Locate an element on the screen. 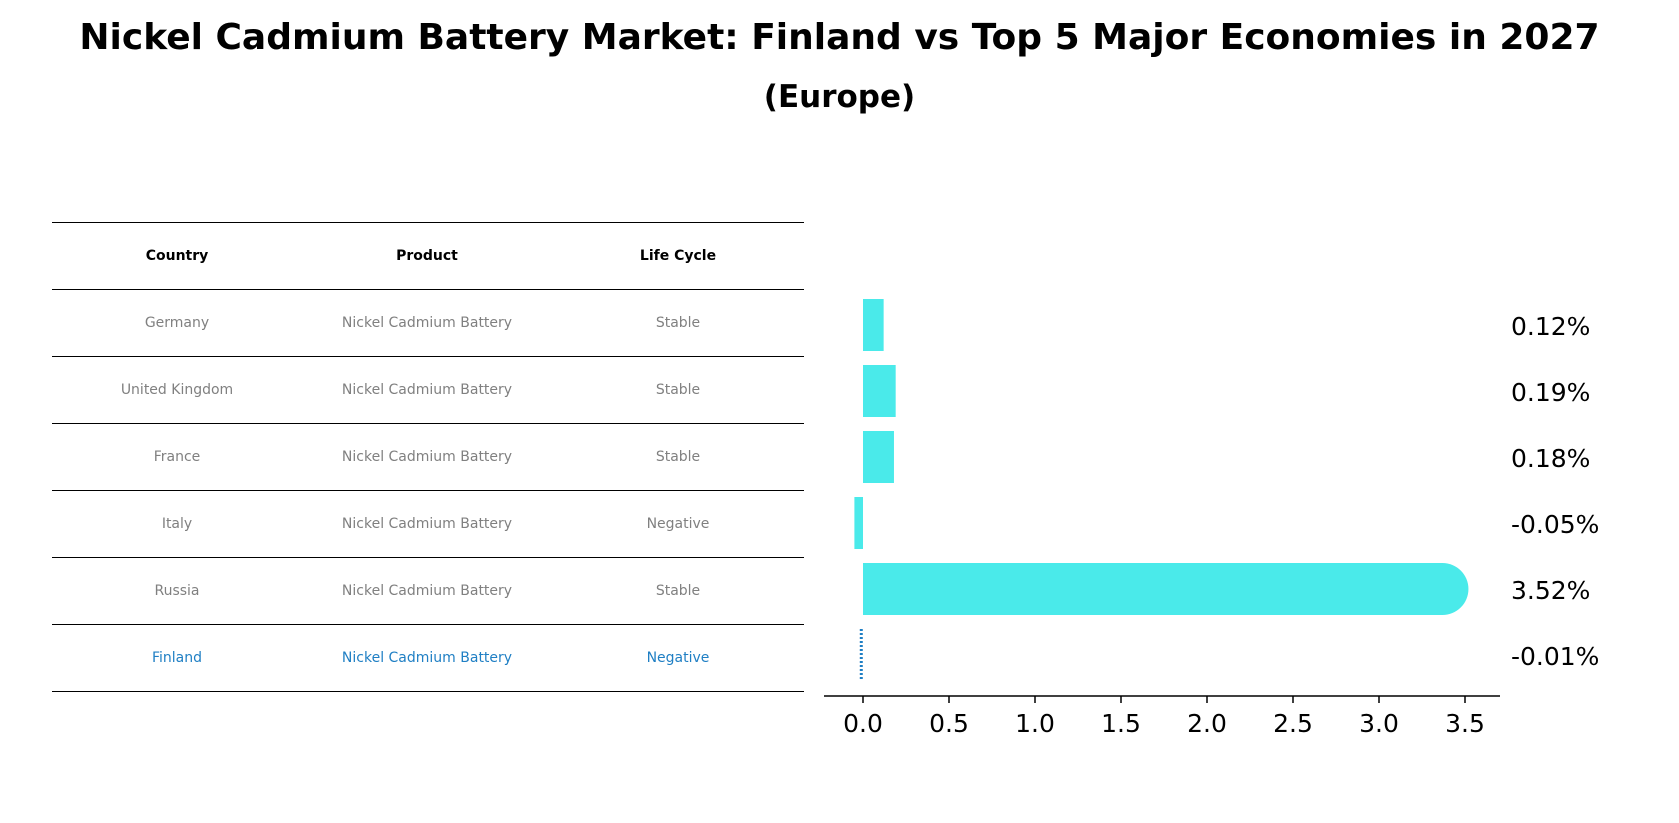 The image size is (1679, 823). table-row: Russia Nickel Cadmium Battery Stable is located at coordinates (428, 591).